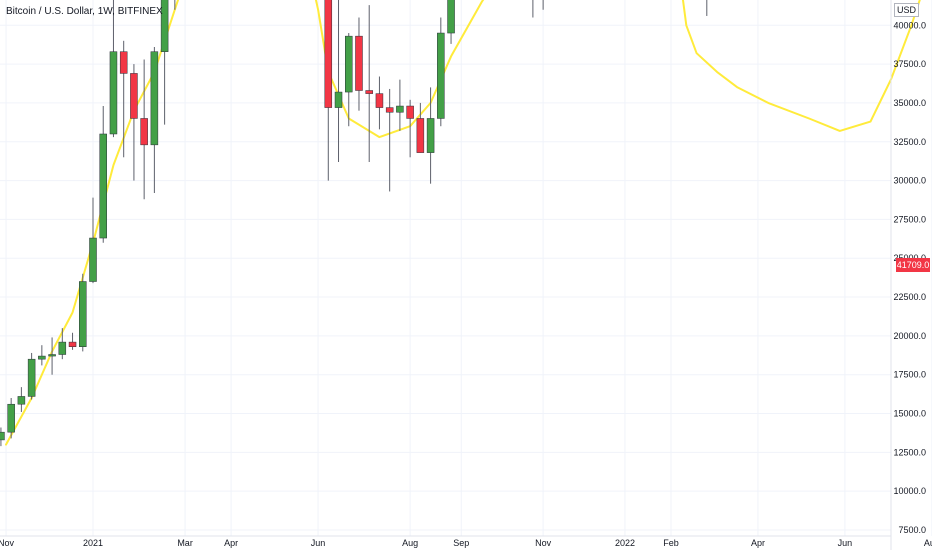 This screenshot has height=550, width=932. Describe the element at coordinates (909, 181) in the screenshot. I see `y-tick-label: 30000.0` at that location.